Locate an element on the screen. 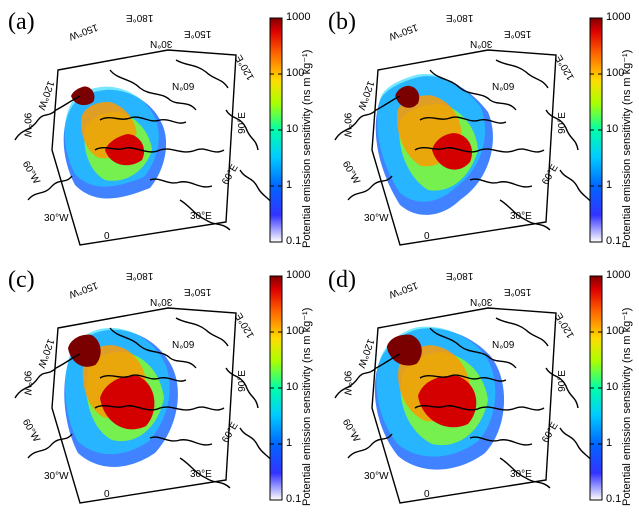  panel-label: (b) is located at coordinates (342, 22).